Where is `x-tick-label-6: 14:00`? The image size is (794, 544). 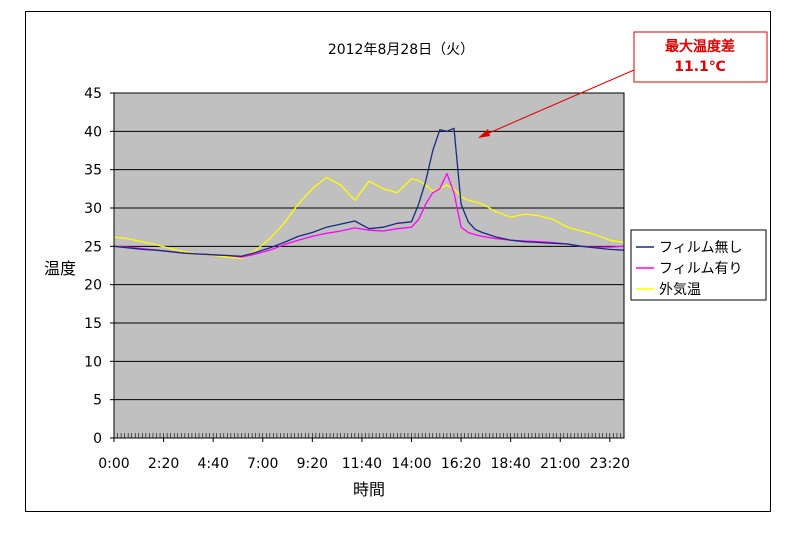 x-tick-label-6: 14:00 is located at coordinates (411, 464).